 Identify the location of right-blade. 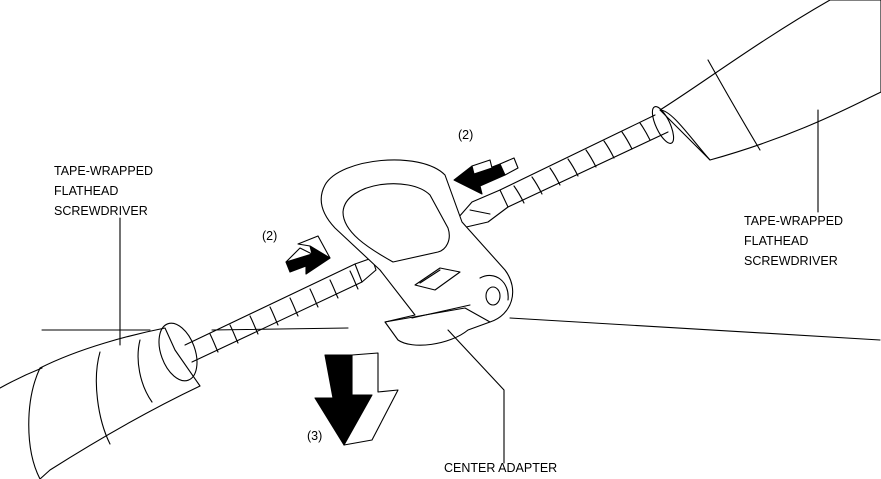
(483, 209).